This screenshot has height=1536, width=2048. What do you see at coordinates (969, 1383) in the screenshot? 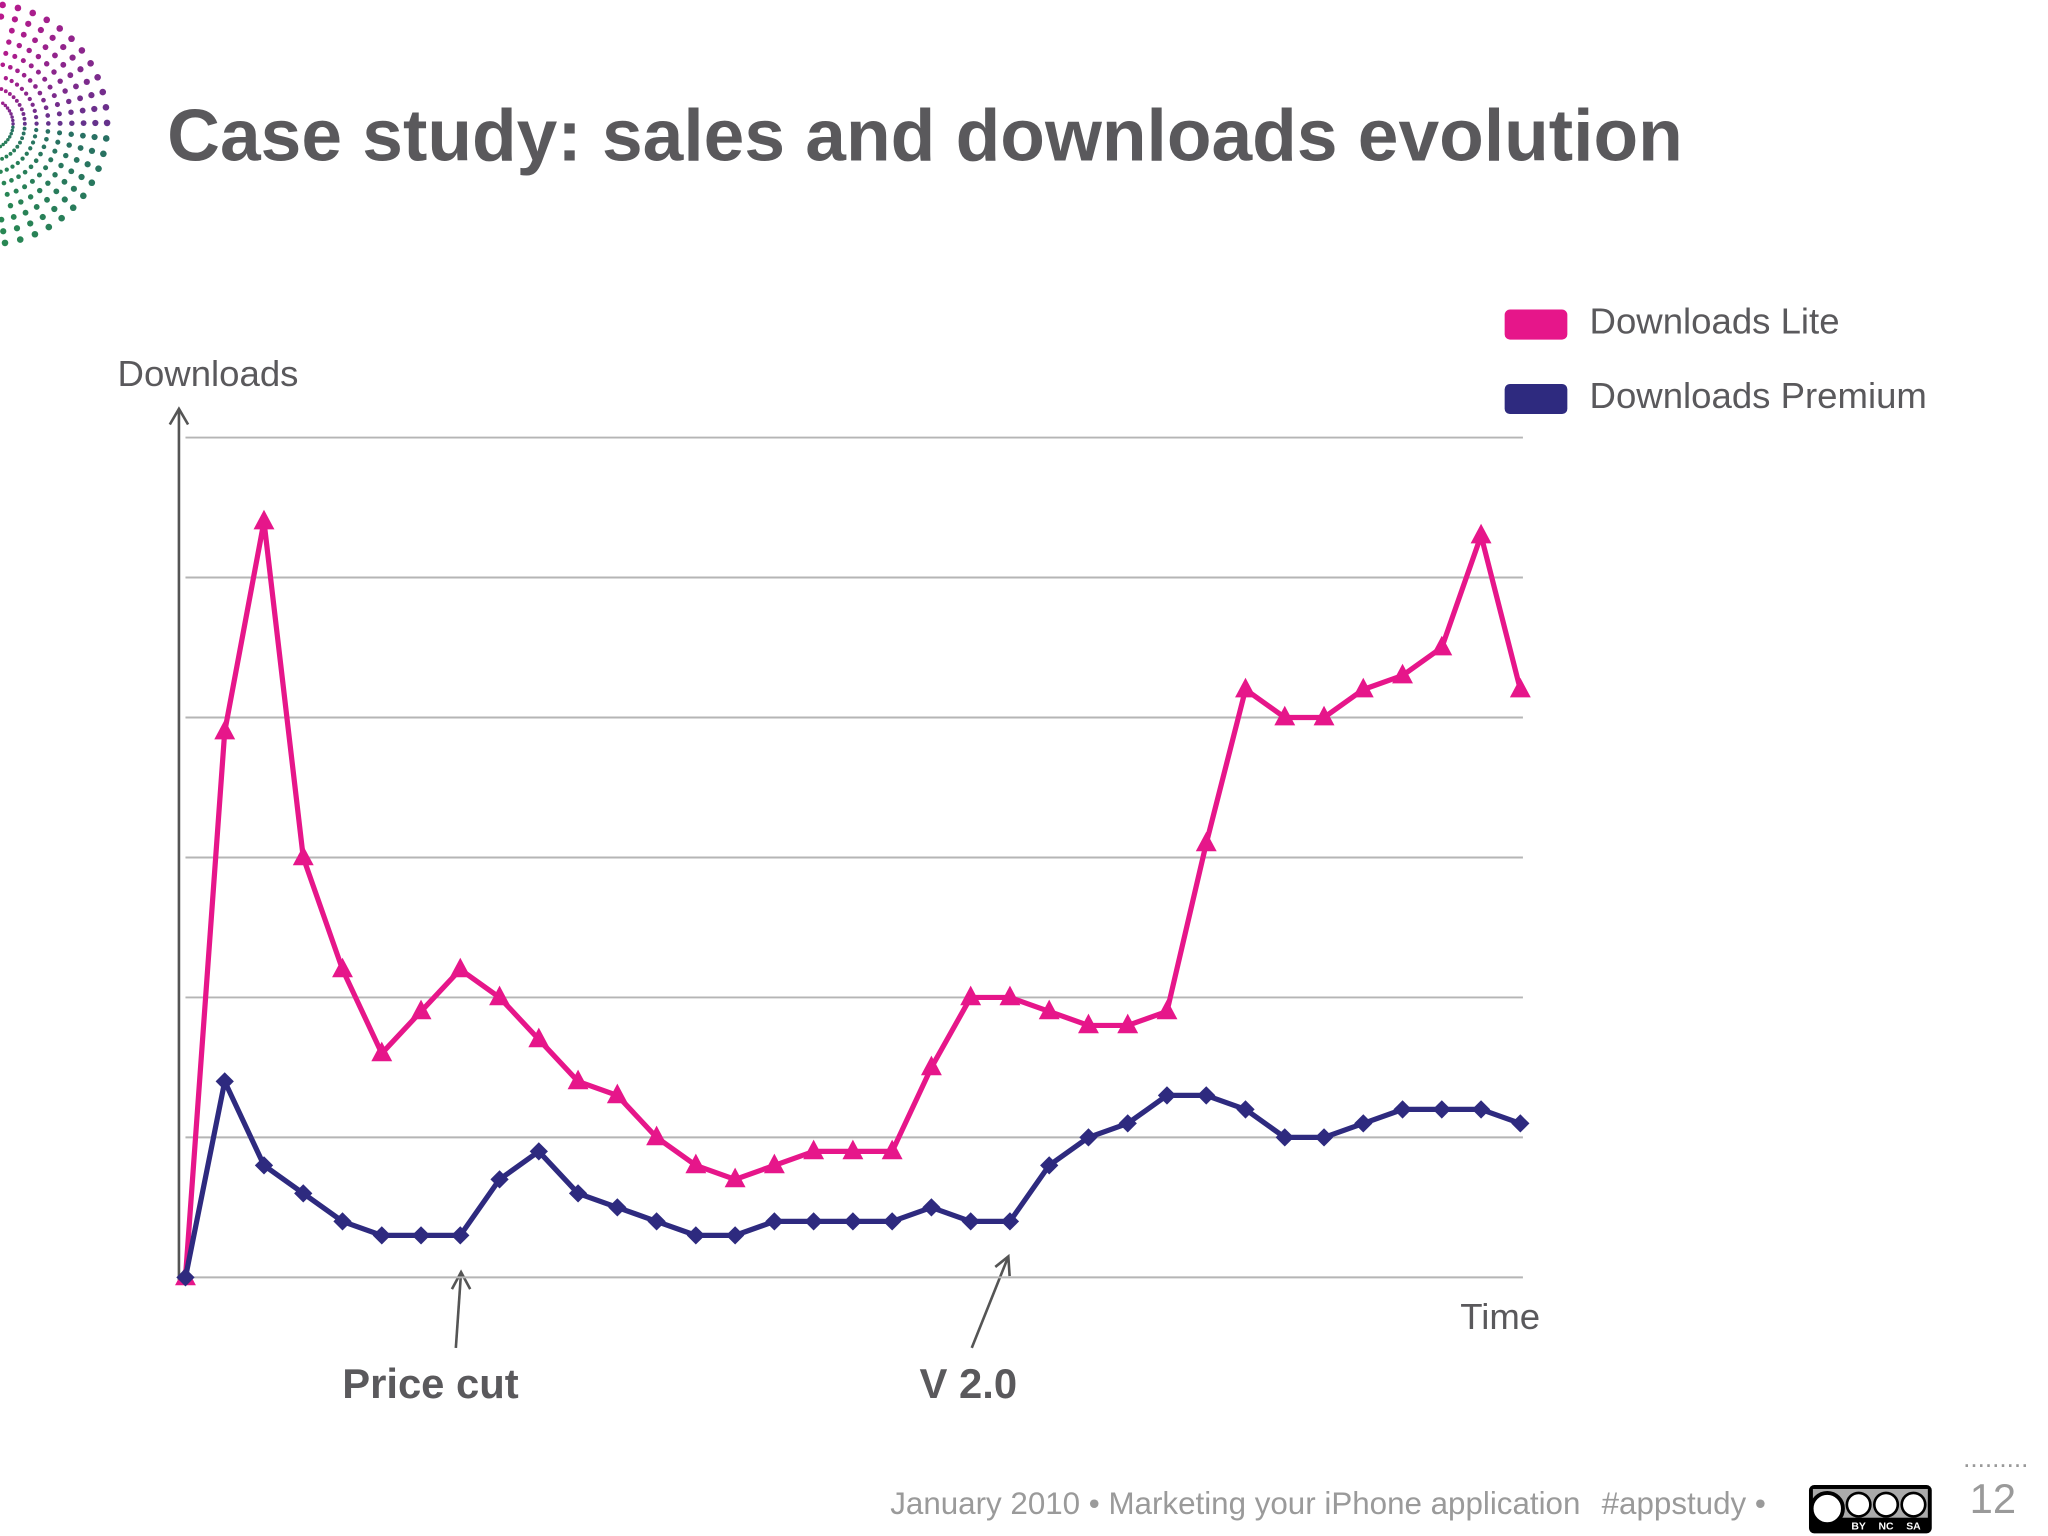
I see `annotation: V 2.0` at bounding box center [969, 1383].